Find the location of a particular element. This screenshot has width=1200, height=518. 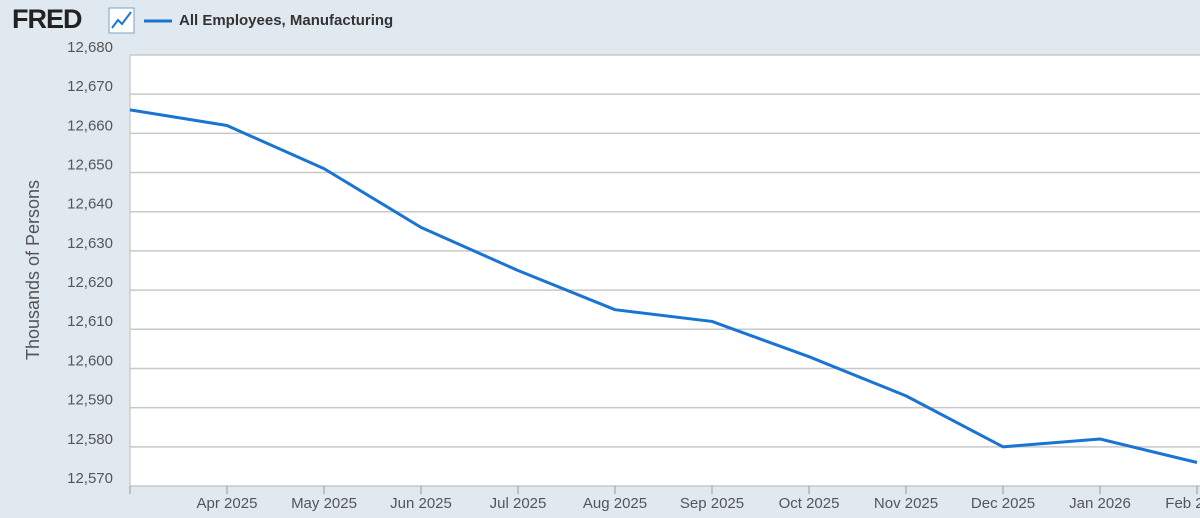

x-tick-label: Aug 2025 is located at coordinates (615, 503).